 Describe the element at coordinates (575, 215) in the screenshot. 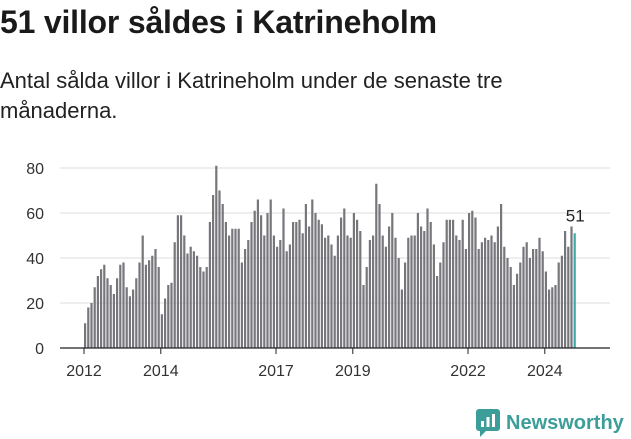

I see `annotations: 51` at that location.